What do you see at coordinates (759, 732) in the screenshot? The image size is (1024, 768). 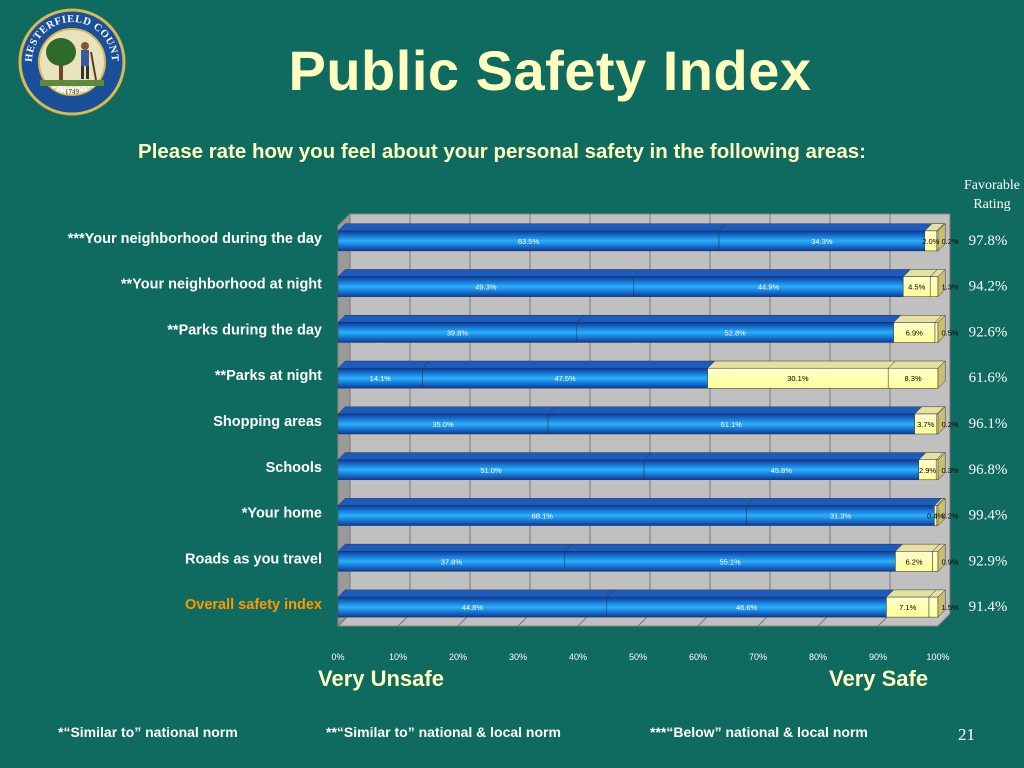 I see `footnote-below-norm: ***“Below” national & local norm` at bounding box center [759, 732].